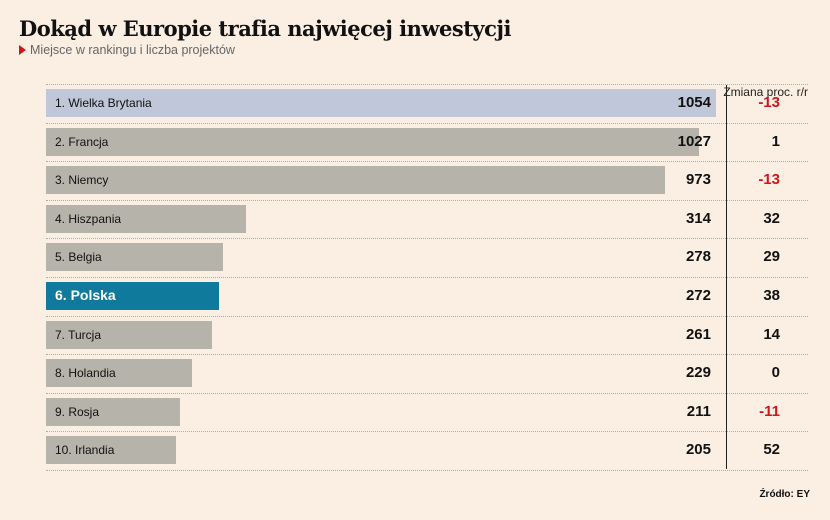  I want to click on bar-row: 10. Irlandia 205 52, so click(427, 450).